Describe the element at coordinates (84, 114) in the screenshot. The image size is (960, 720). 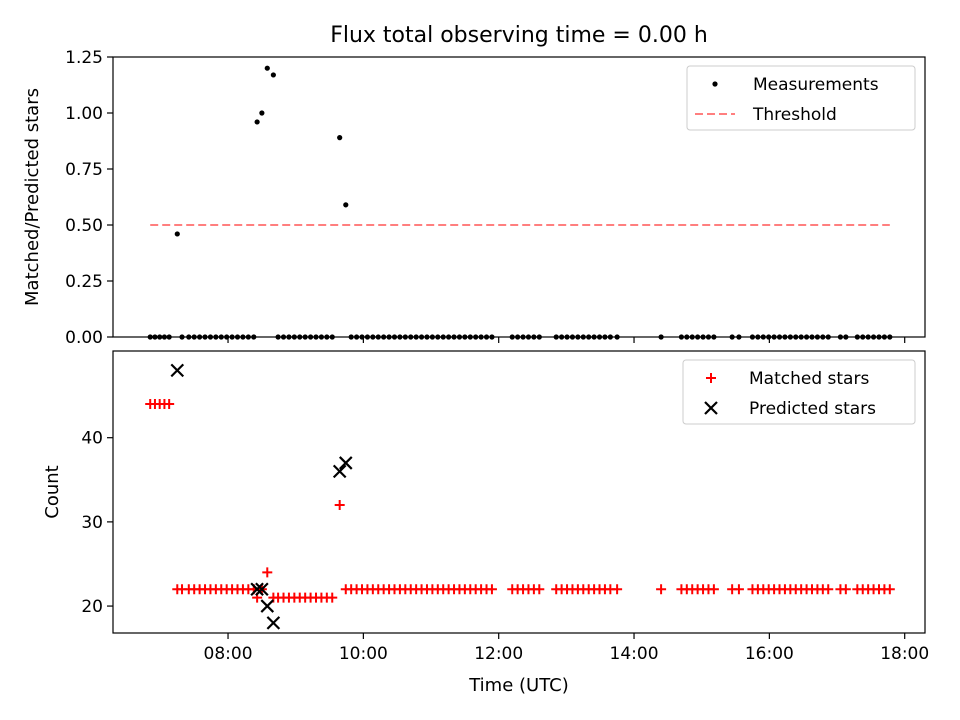
I see `top-y-tick-label: 1.00` at that location.